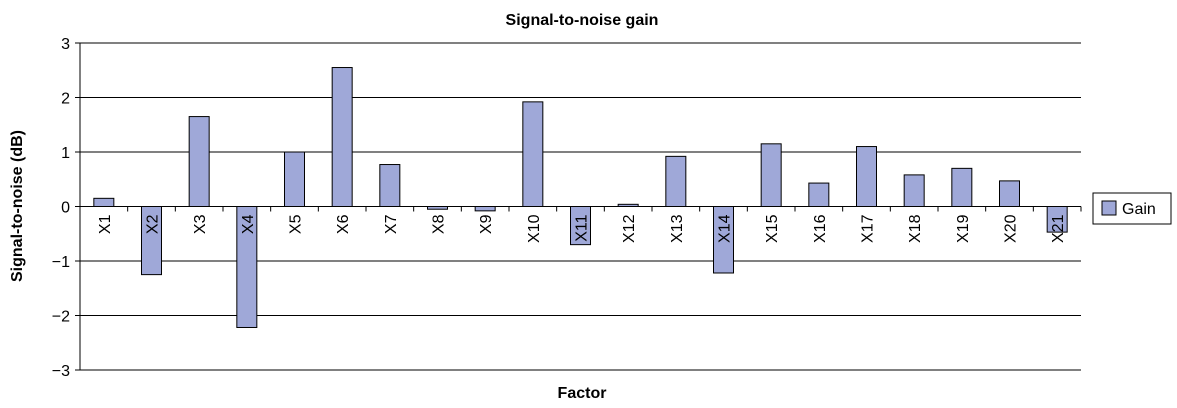 Image resolution: width=1177 pixels, height=408 pixels. I want to click on y-tick-labels: −3 −2 −1 0 1 2 3, so click(61, 208).